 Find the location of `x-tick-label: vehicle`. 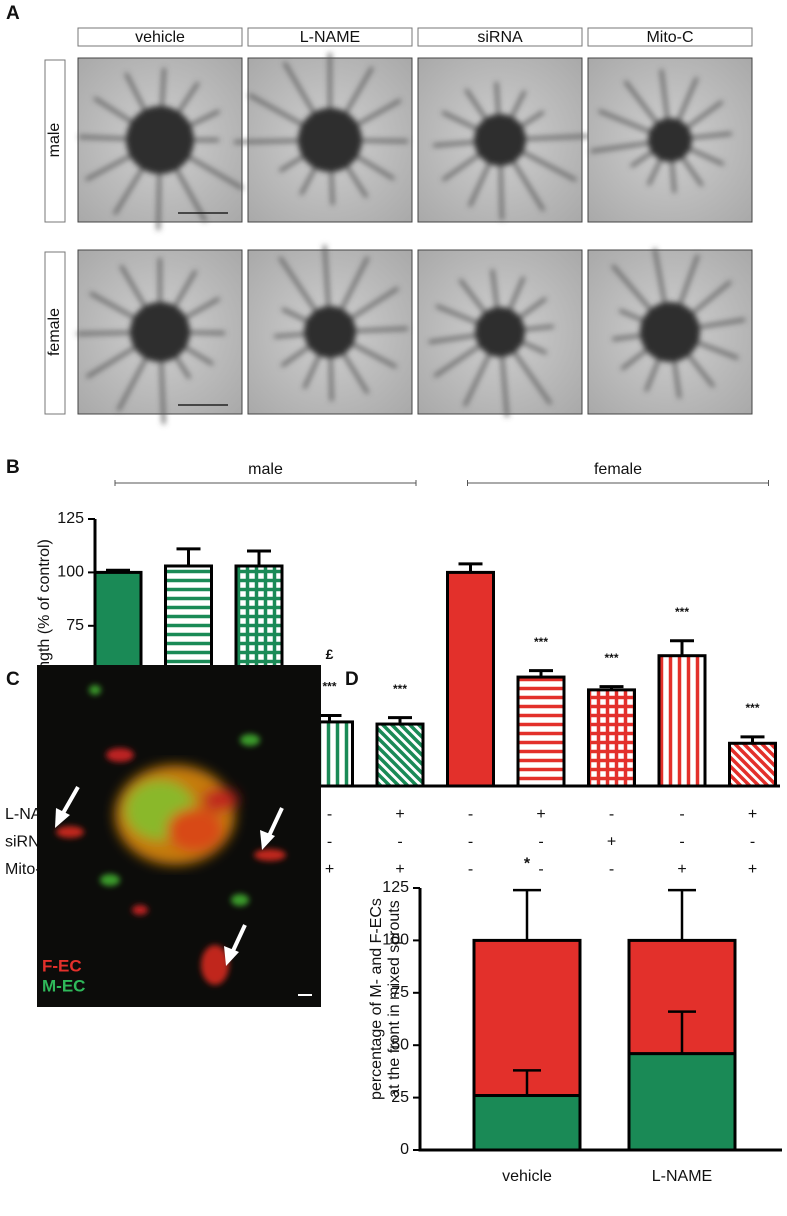

x-tick-label: vehicle is located at coordinates (527, 1176).